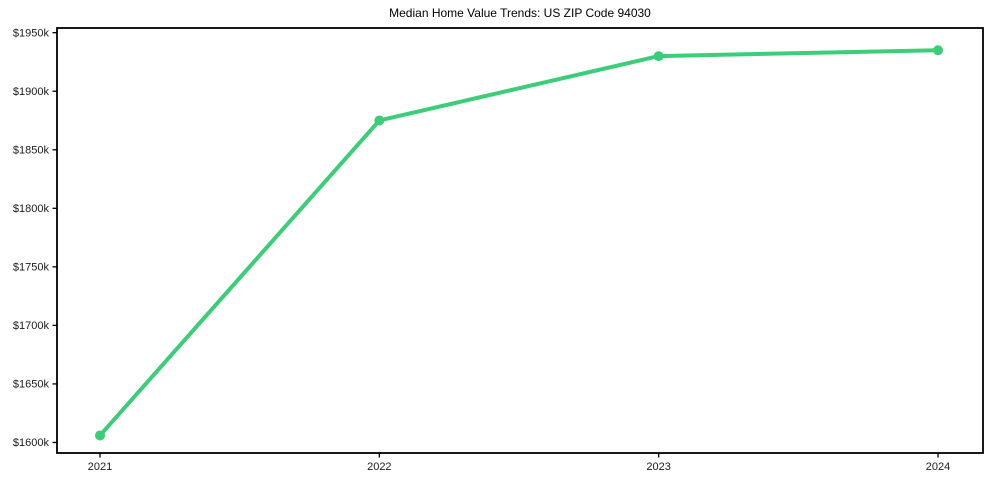  I want to click on x-tick-label: 2021, so click(100, 467).